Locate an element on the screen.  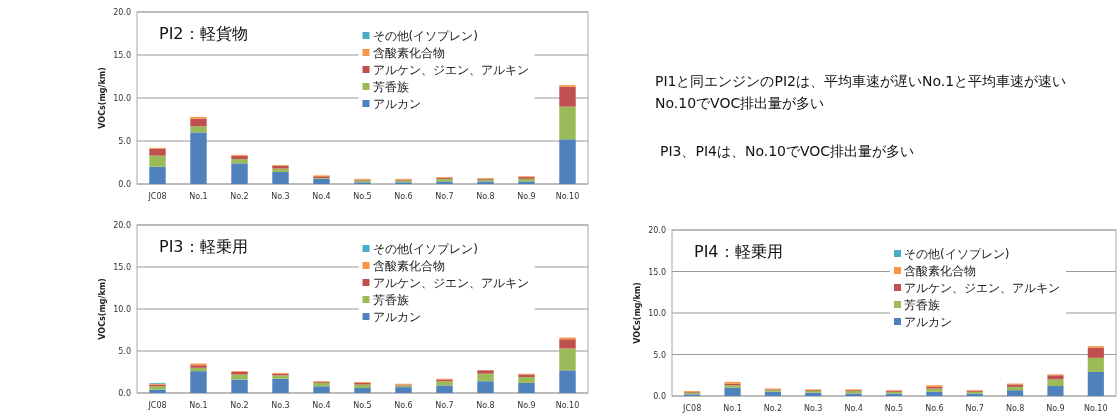
text: PI4：軽乗用 is located at coordinates (738, 251).